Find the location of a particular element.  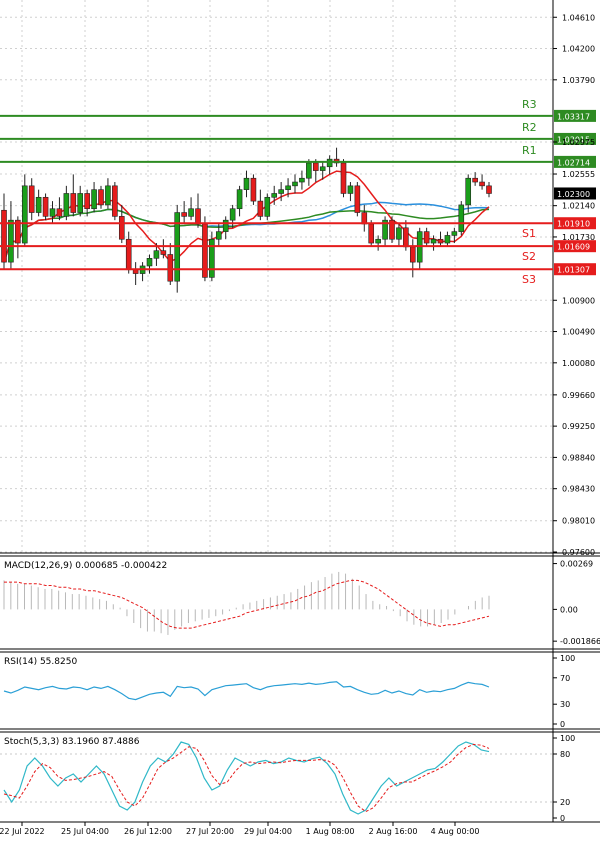

current-price-label: 1.02300 is located at coordinates (573, 194).